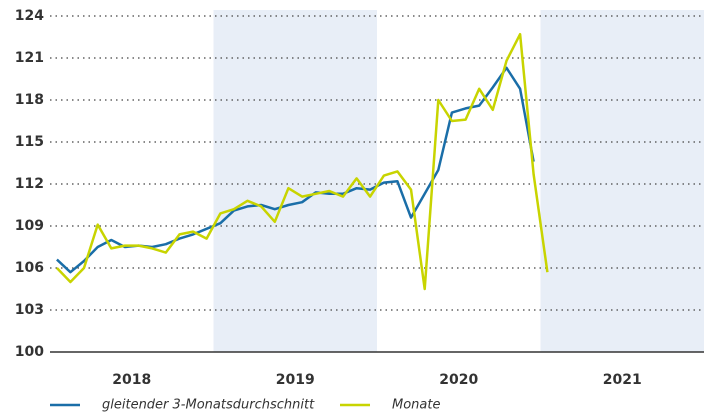 The image size is (704, 419). What do you see at coordinates (458, 380) in the screenshot?
I see `x-tick-label: 2020` at bounding box center [458, 380].